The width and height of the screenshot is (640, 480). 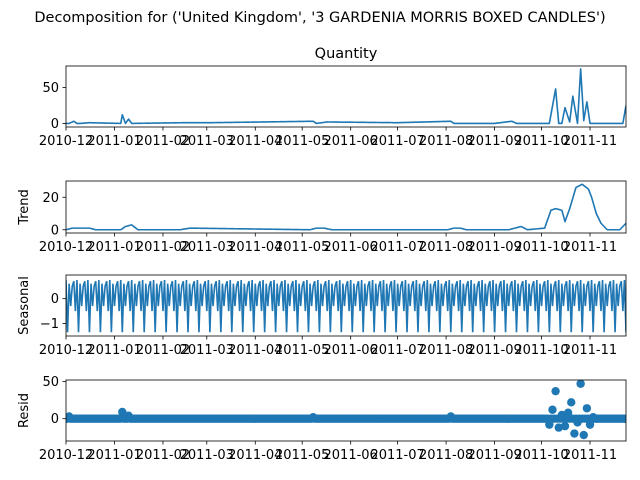 I want to click on resid-data, so click(x=346, y=410).